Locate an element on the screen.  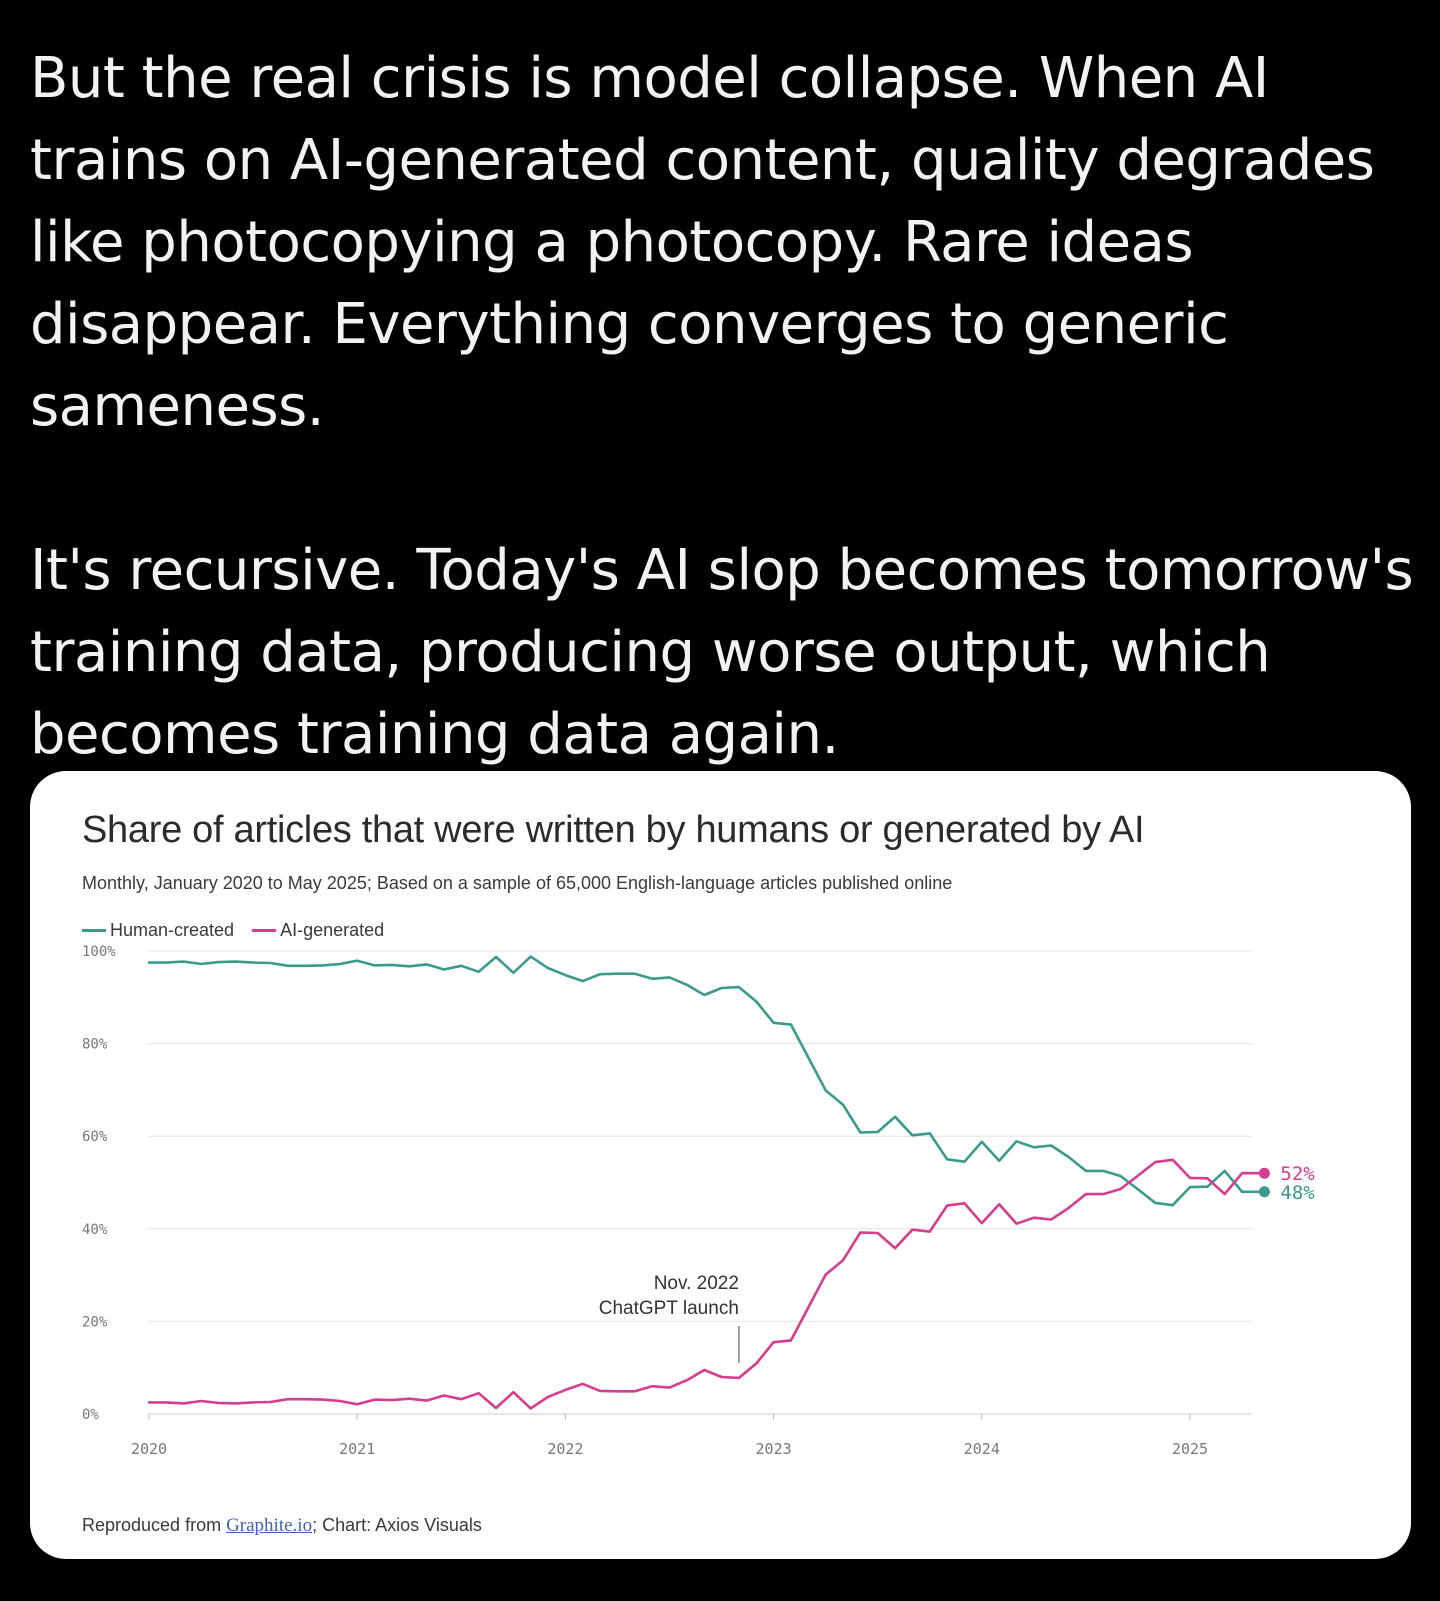
end-point-human-created is located at coordinates (1264, 1192).